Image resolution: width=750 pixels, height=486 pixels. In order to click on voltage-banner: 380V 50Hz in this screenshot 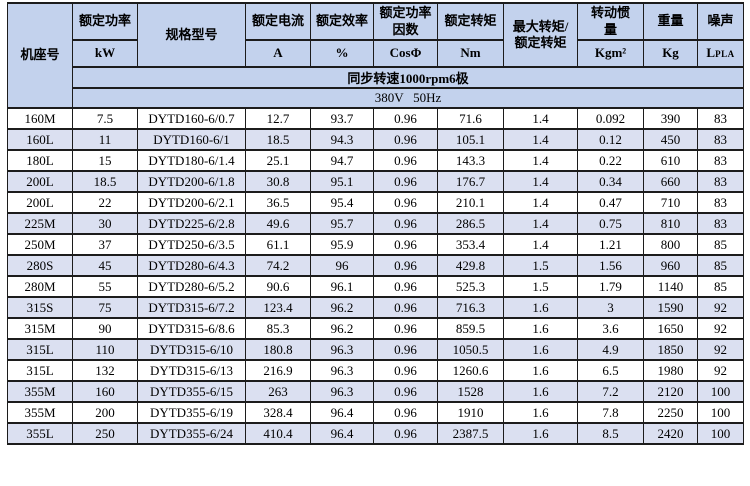, I will do `click(408, 98)`.